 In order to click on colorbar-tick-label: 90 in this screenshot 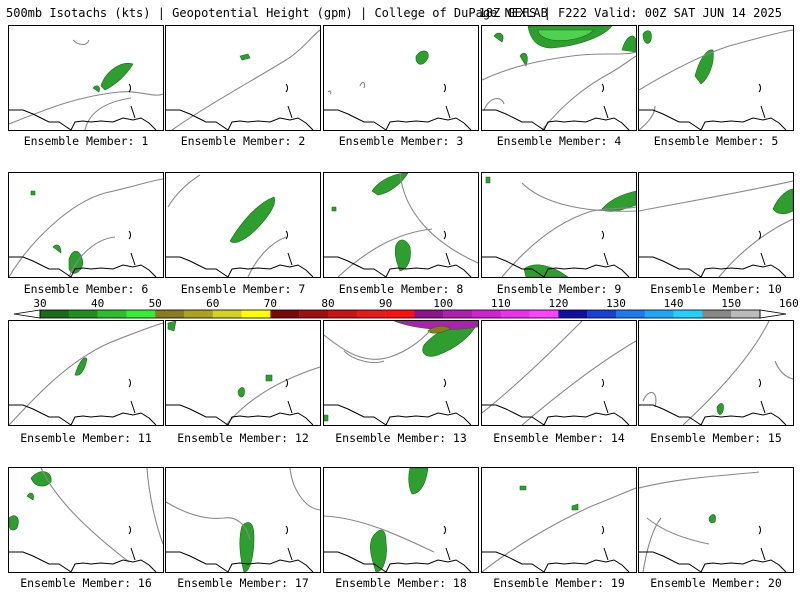, I will do `click(385, 303)`.